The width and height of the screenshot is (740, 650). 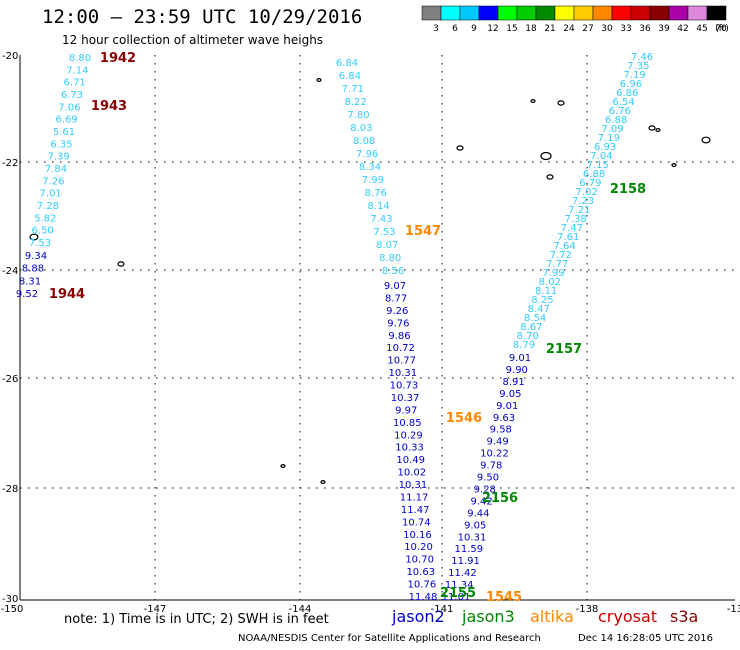 I want to click on swh-value-label: 7.39, so click(x=59, y=157).